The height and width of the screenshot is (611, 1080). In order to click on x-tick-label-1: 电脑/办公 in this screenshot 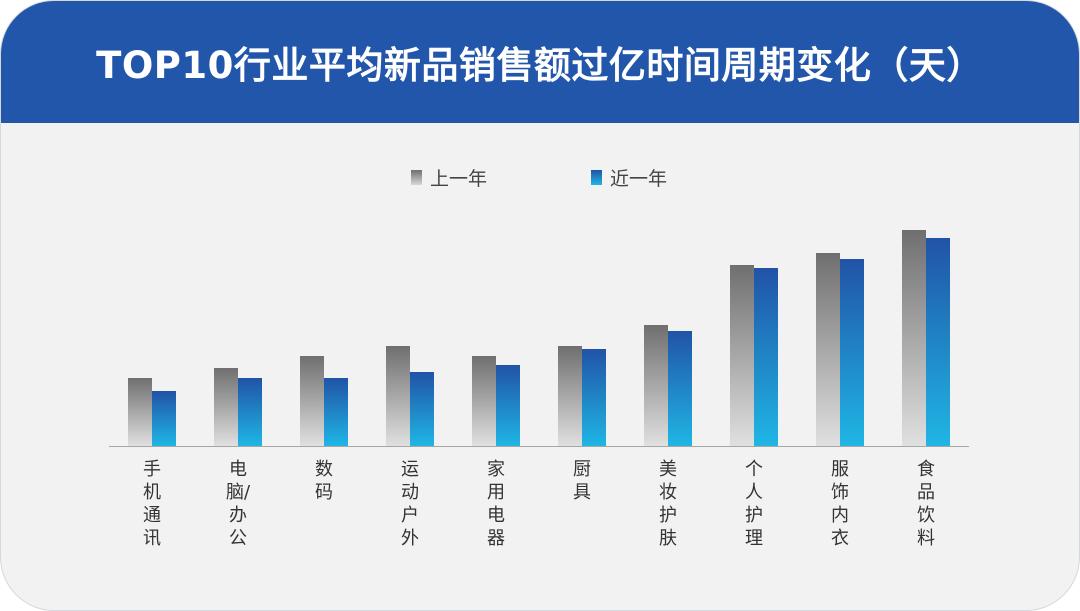, I will do `click(238, 504)`.